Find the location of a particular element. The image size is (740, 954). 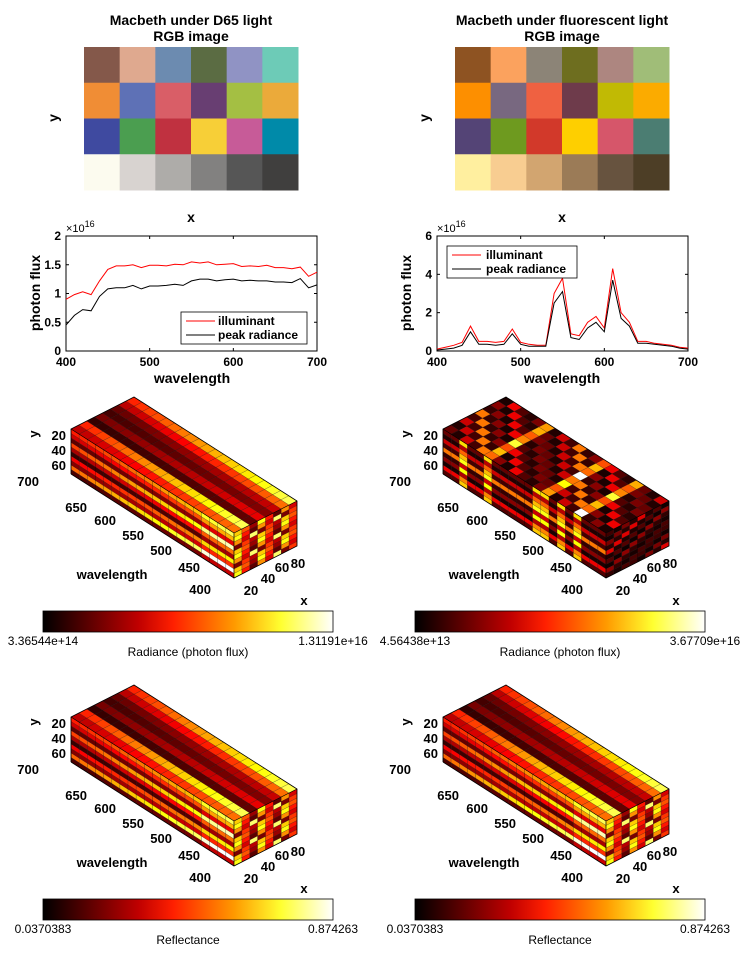

legend-label-illuminant: illuminant is located at coordinates (246, 321).